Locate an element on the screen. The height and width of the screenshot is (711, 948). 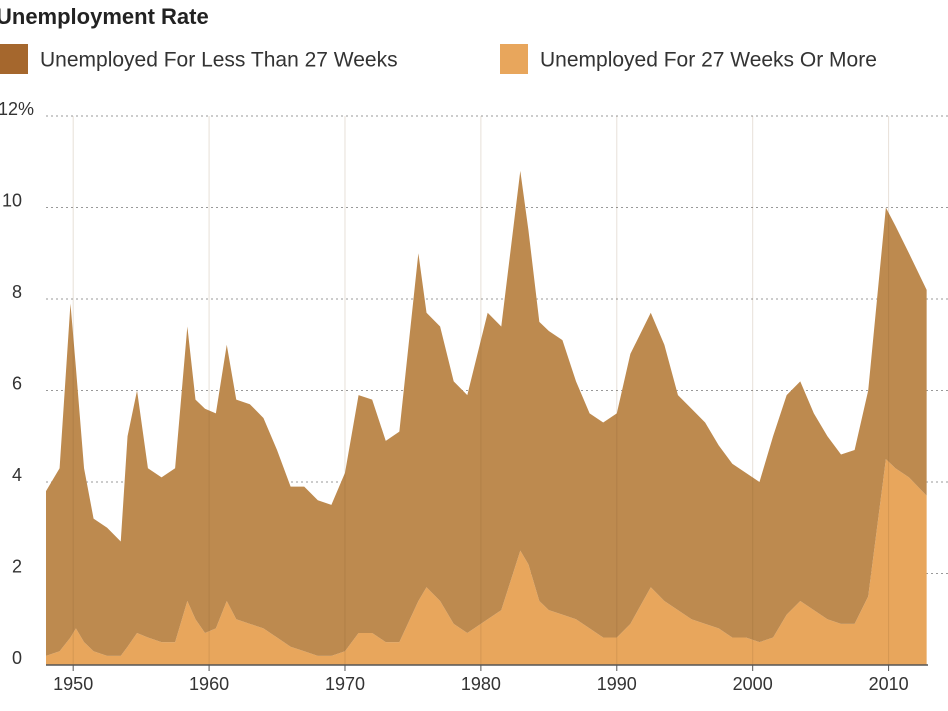
y-tick-label: 0 is located at coordinates (17, 658).